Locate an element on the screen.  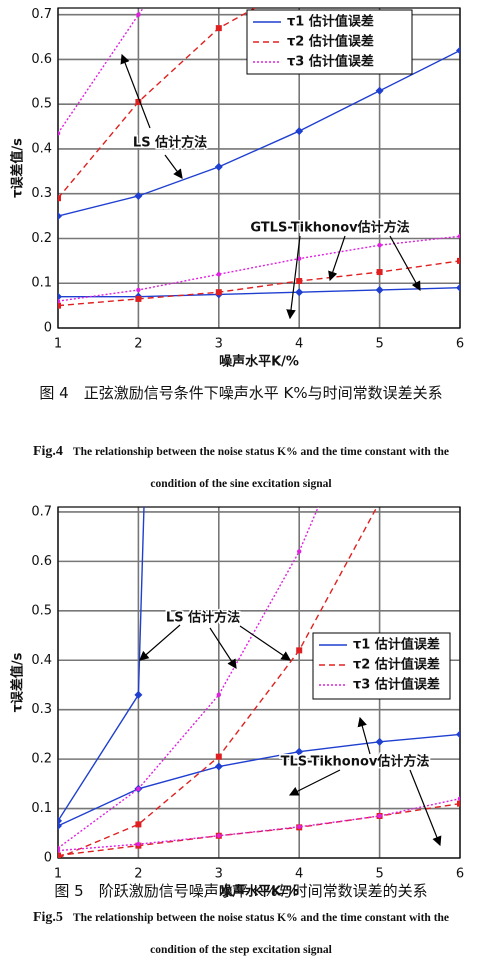
caption-en-label: Fig.4 is located at coordinates (47, 451).